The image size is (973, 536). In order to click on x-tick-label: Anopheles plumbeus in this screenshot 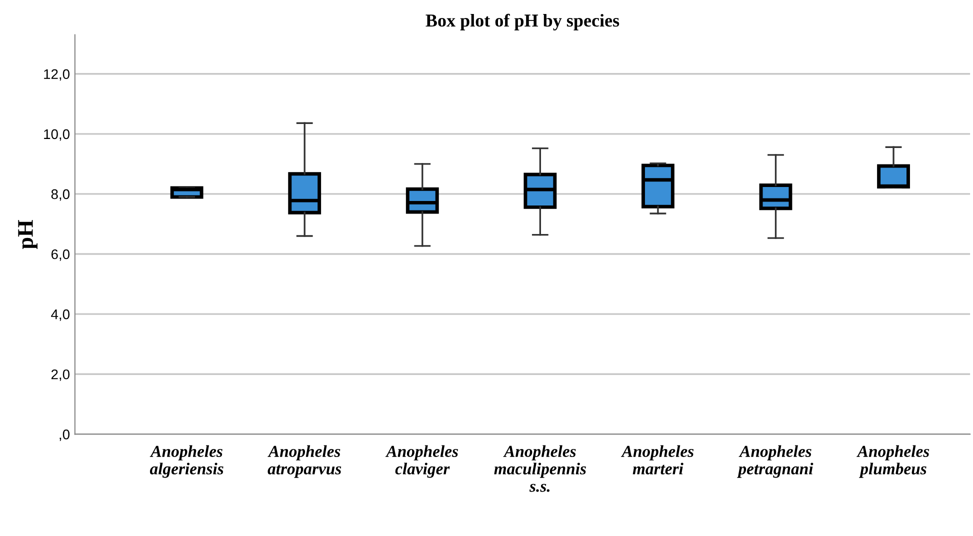, I will do `click(893, 461)`.